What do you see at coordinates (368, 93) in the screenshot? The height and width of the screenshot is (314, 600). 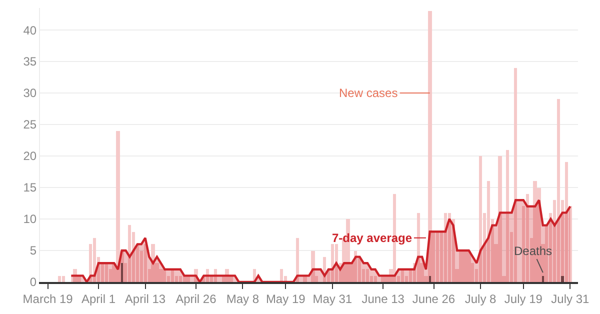 I see `annotation: New cases` at bounding box center [368, 93].